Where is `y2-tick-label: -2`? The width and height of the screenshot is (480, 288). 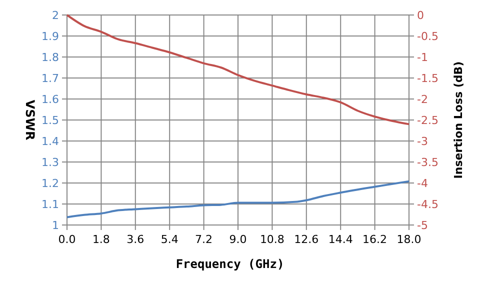 y2-tick-label: -2 is located at coordinates (422, 99).